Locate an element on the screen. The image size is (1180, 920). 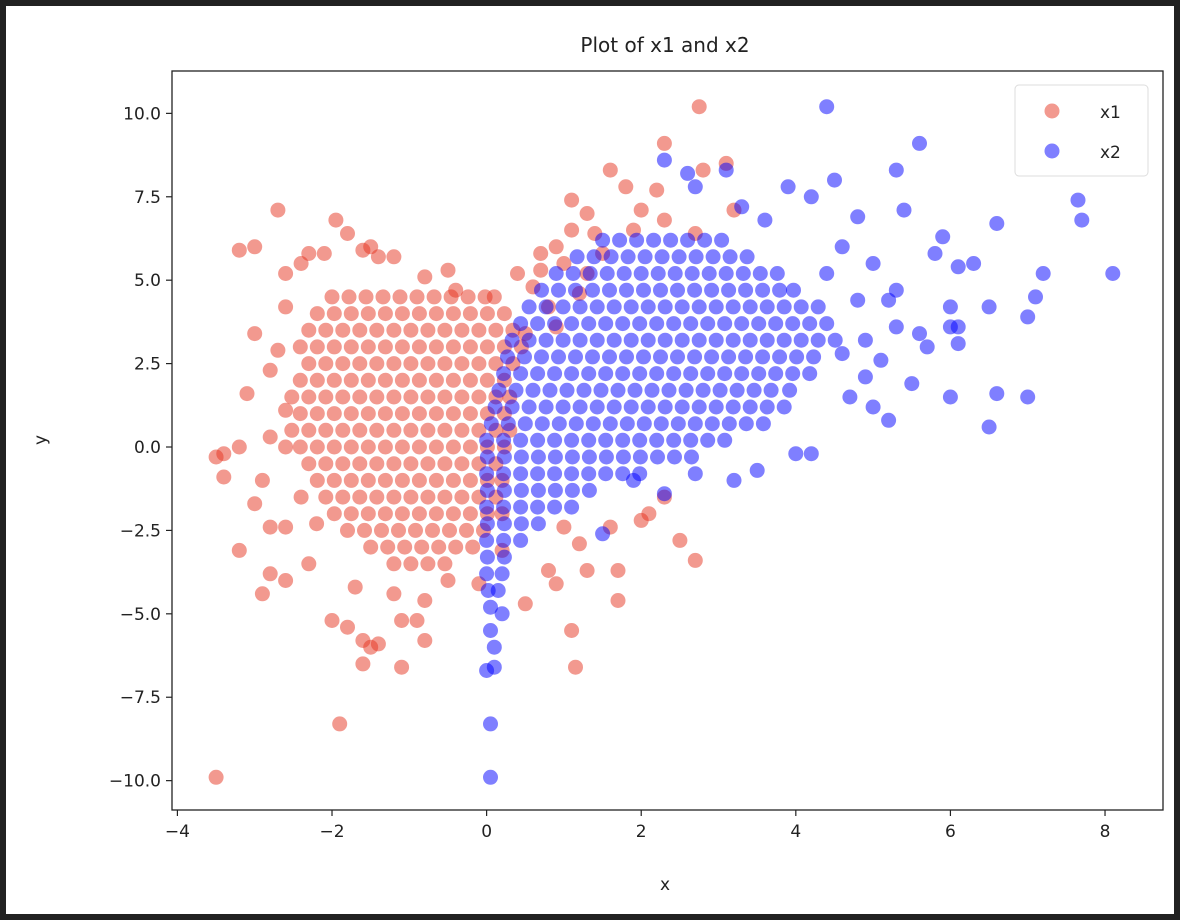
legend-marker-x1 is located at coordinates (1052, 111).